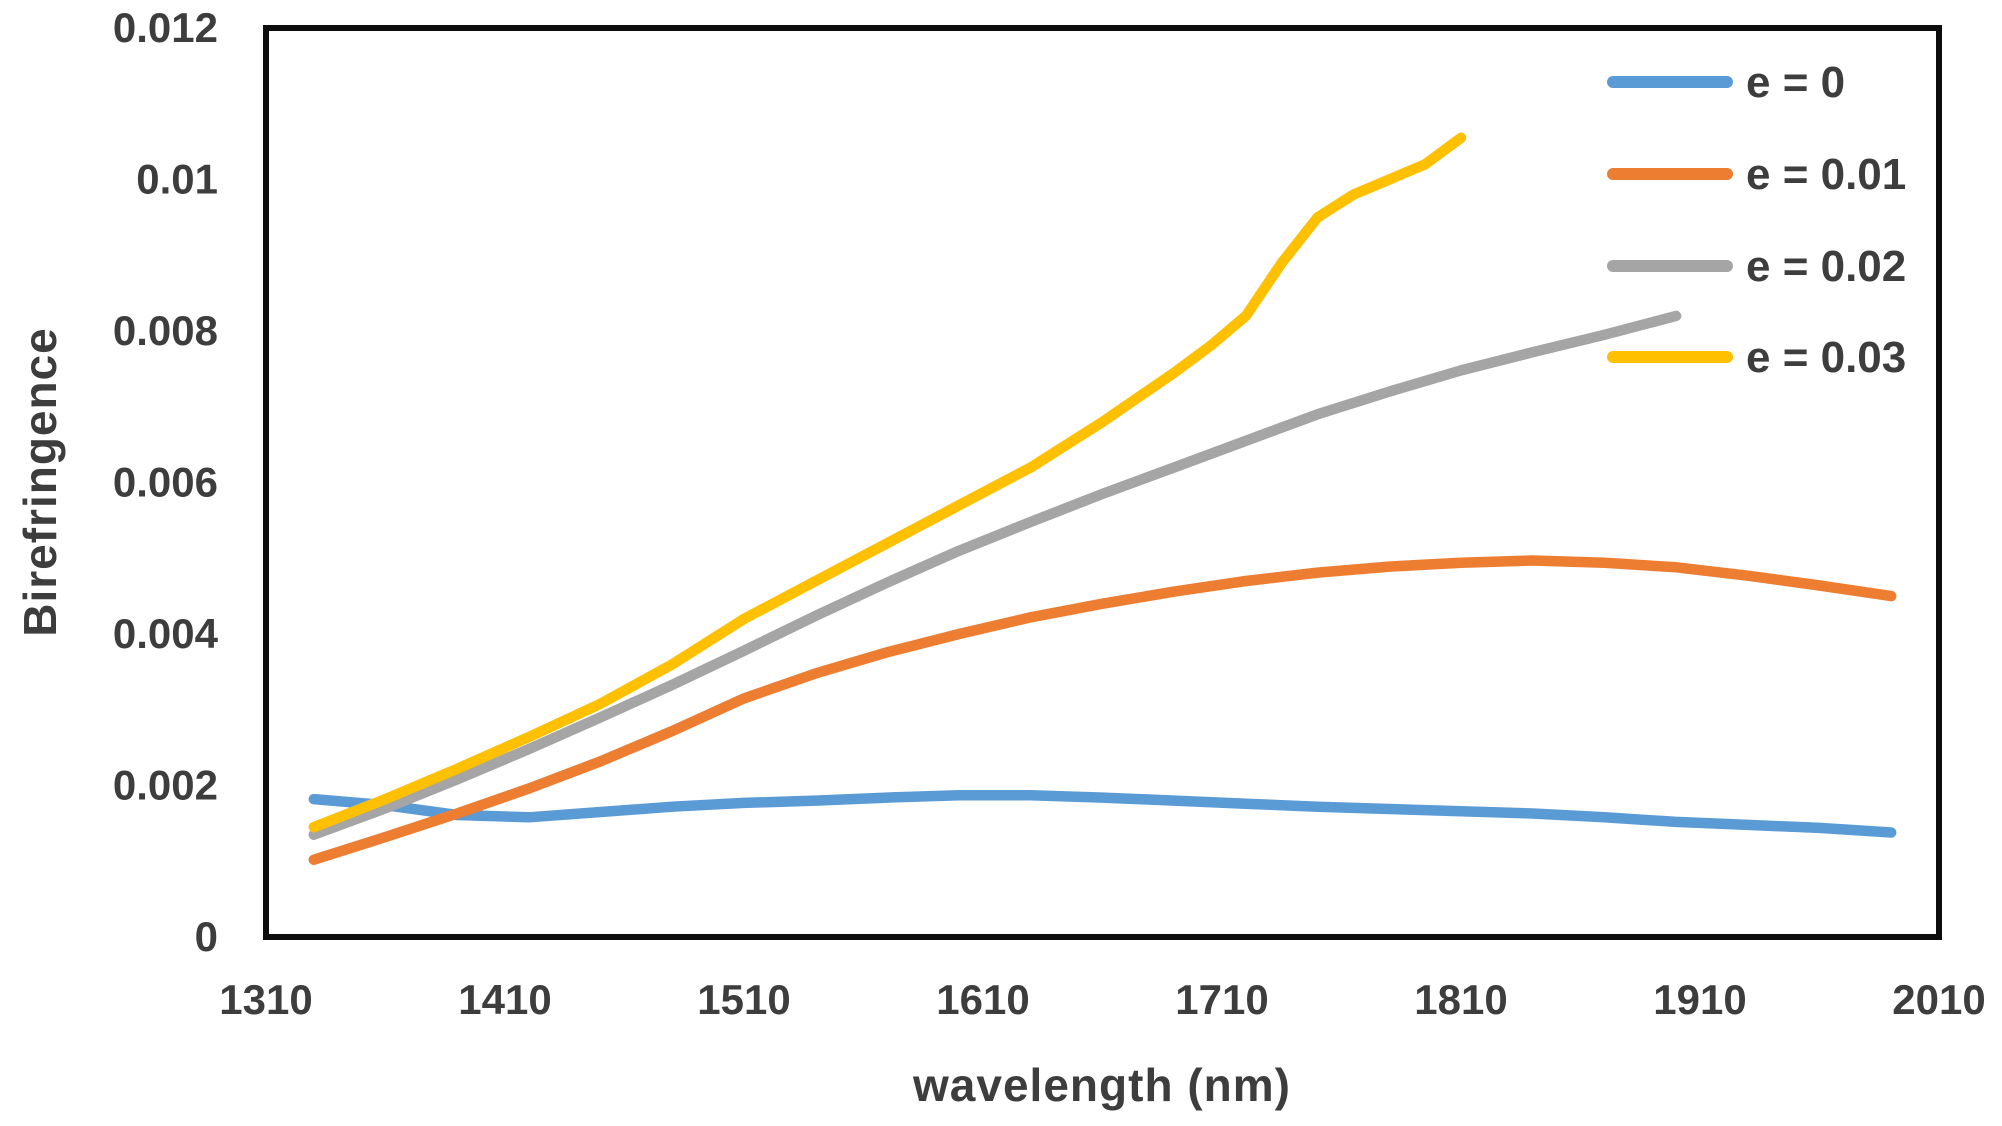 Image resolution: width=2002 pixels, height=1126 pixels. Describe the element at coordinates (1826, 174) in the screenshot. I see `legend-label-1: e = 0.01` at that location.